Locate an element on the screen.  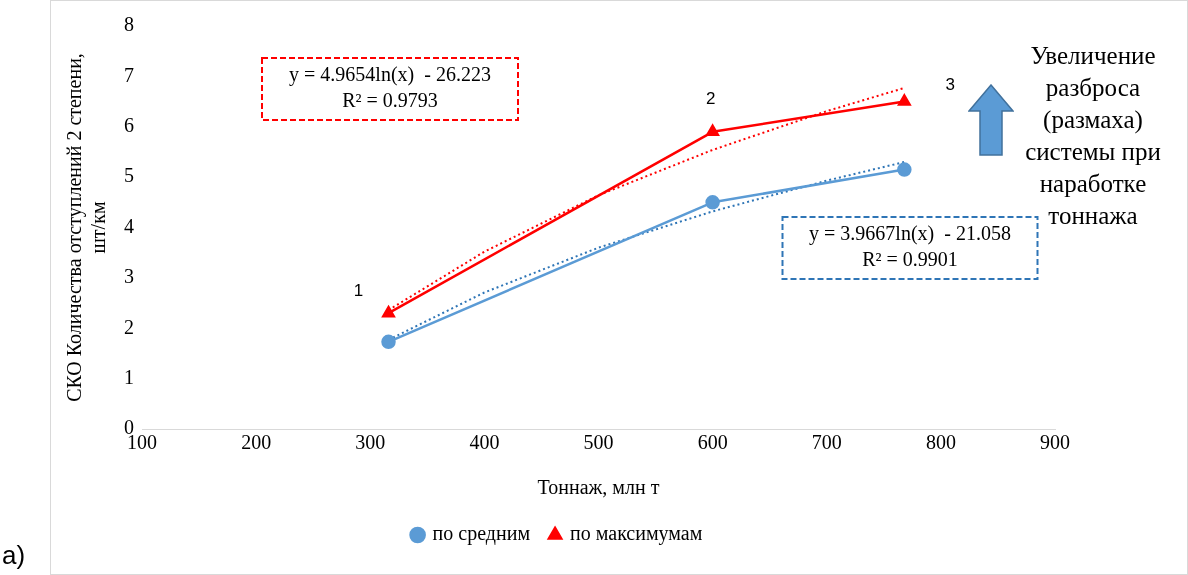
y-tick-label: 7 is located at coordinates (129, 74).